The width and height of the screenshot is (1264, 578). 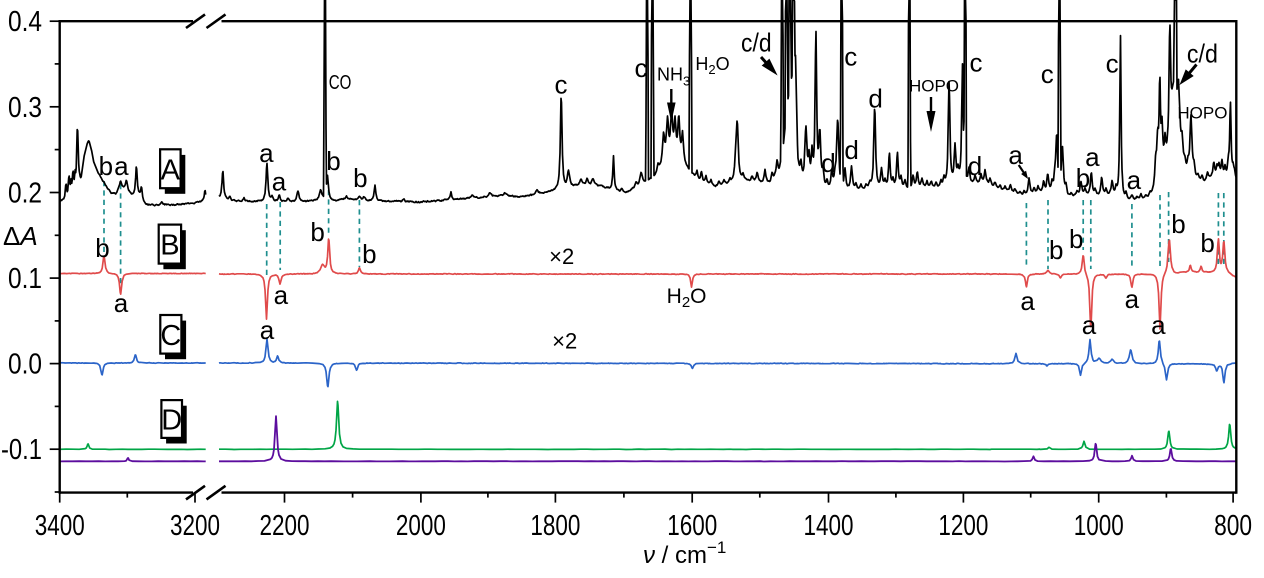 What do you see at coordinates (25, 22) in the screenshot?
I see `svg-text: 0.4` at bounding box center [25, 22].